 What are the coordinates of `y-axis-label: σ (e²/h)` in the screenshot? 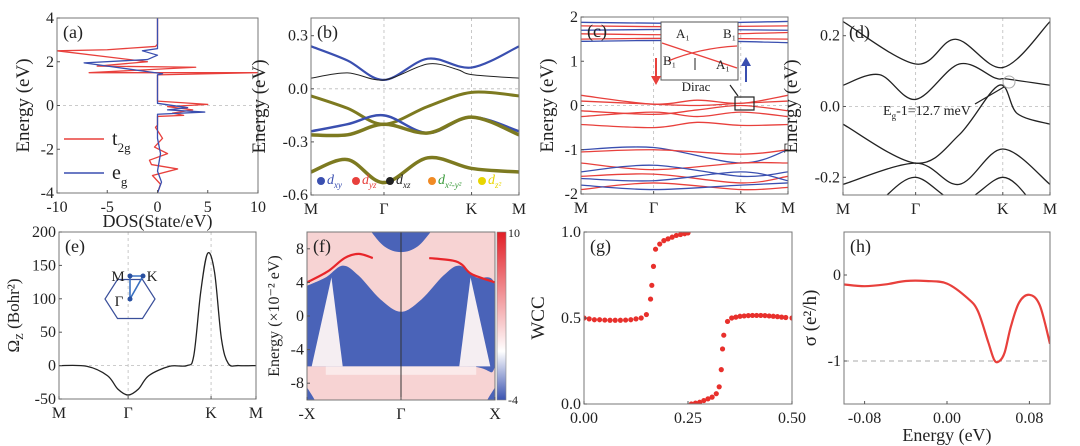 It's located at (810, 318).